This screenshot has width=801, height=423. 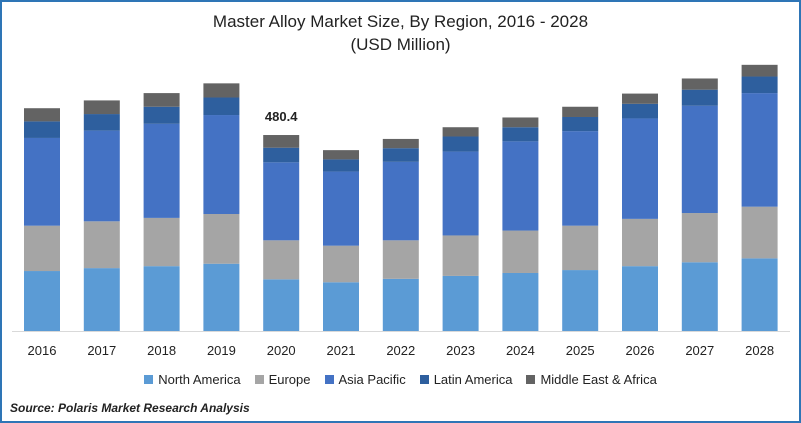 I want to click on bar-segment-2019-asia-pacific, so click(x=221, y=164).